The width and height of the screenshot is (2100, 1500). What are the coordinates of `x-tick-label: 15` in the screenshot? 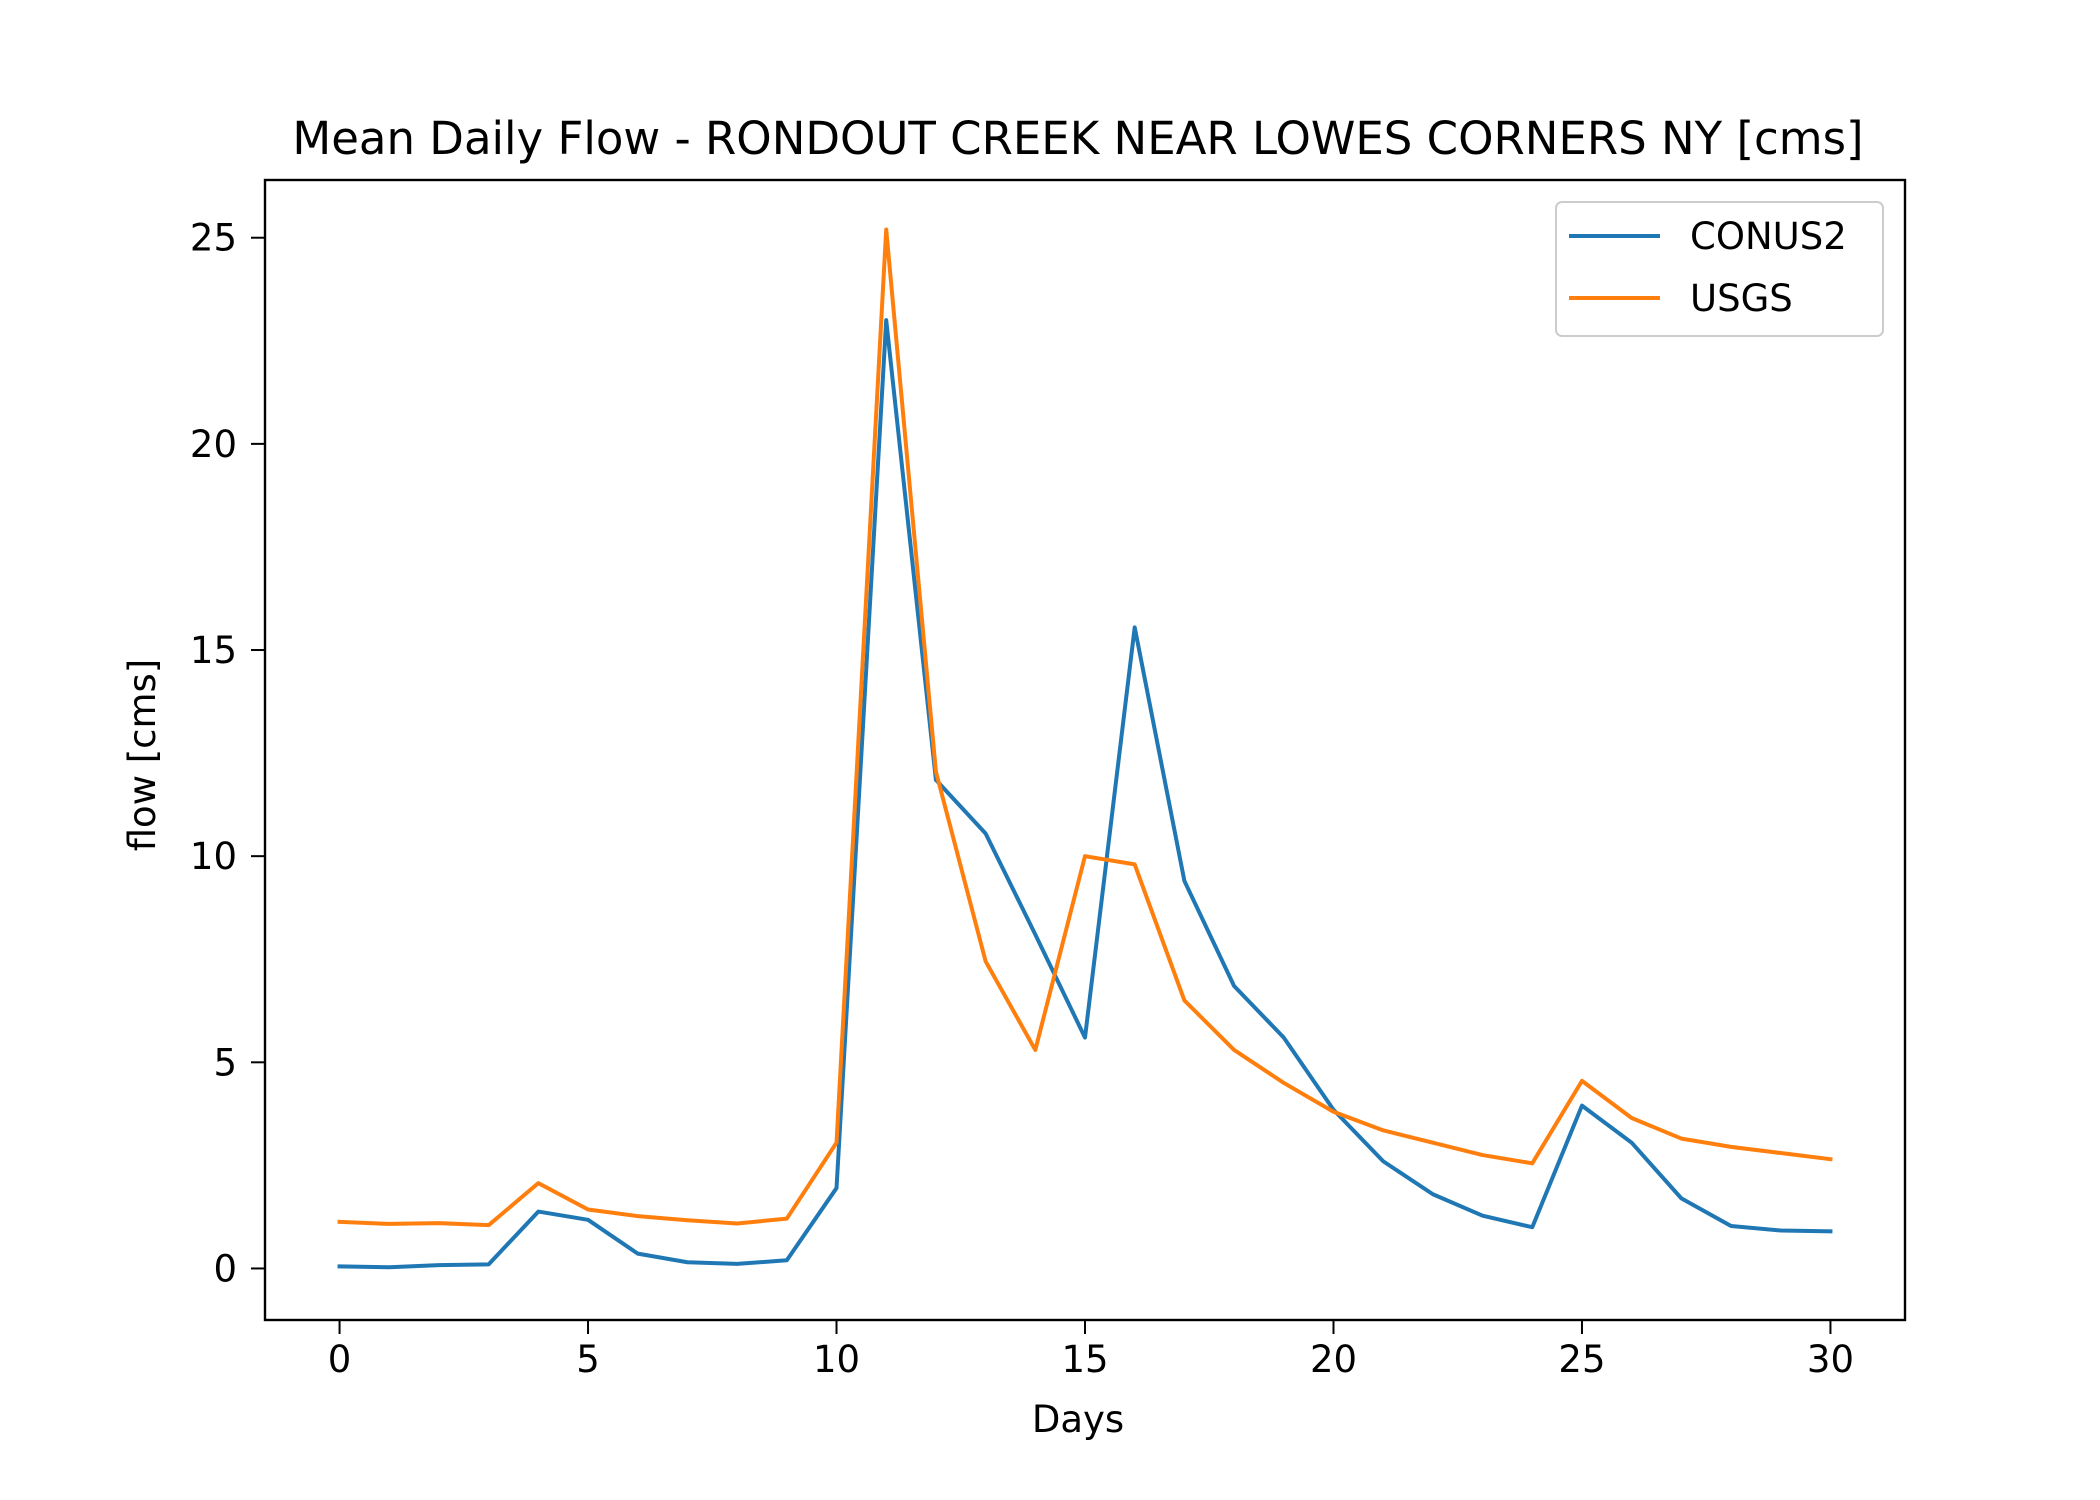 It's located at (1084, 1359).